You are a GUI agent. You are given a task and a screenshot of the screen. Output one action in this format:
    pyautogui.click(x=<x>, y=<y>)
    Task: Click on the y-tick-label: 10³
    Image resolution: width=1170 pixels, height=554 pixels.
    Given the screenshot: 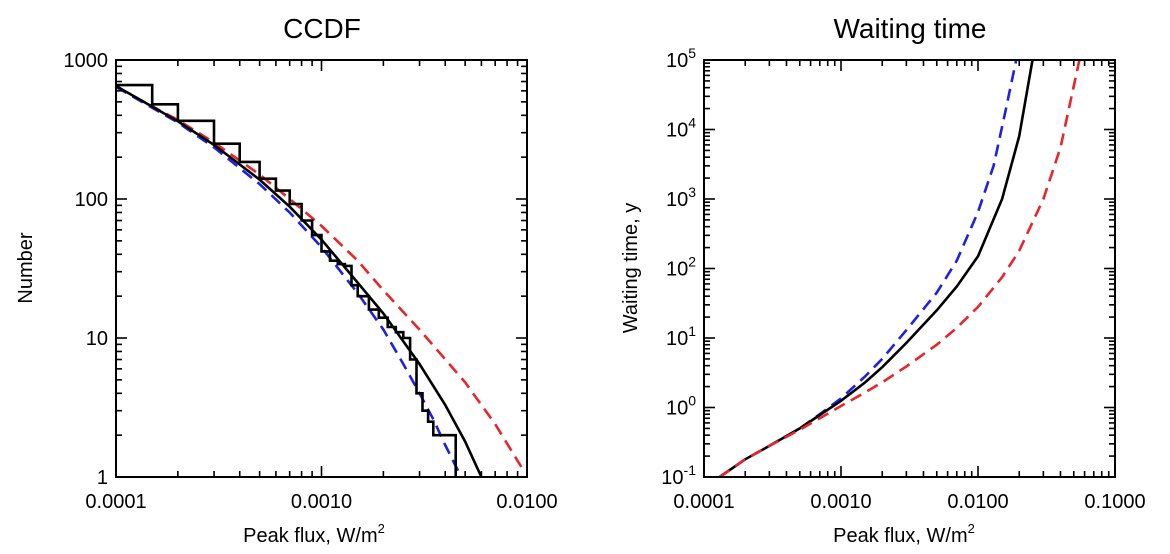 What is the action you would take?
    pyautogui.click(x=681, y=197)
    